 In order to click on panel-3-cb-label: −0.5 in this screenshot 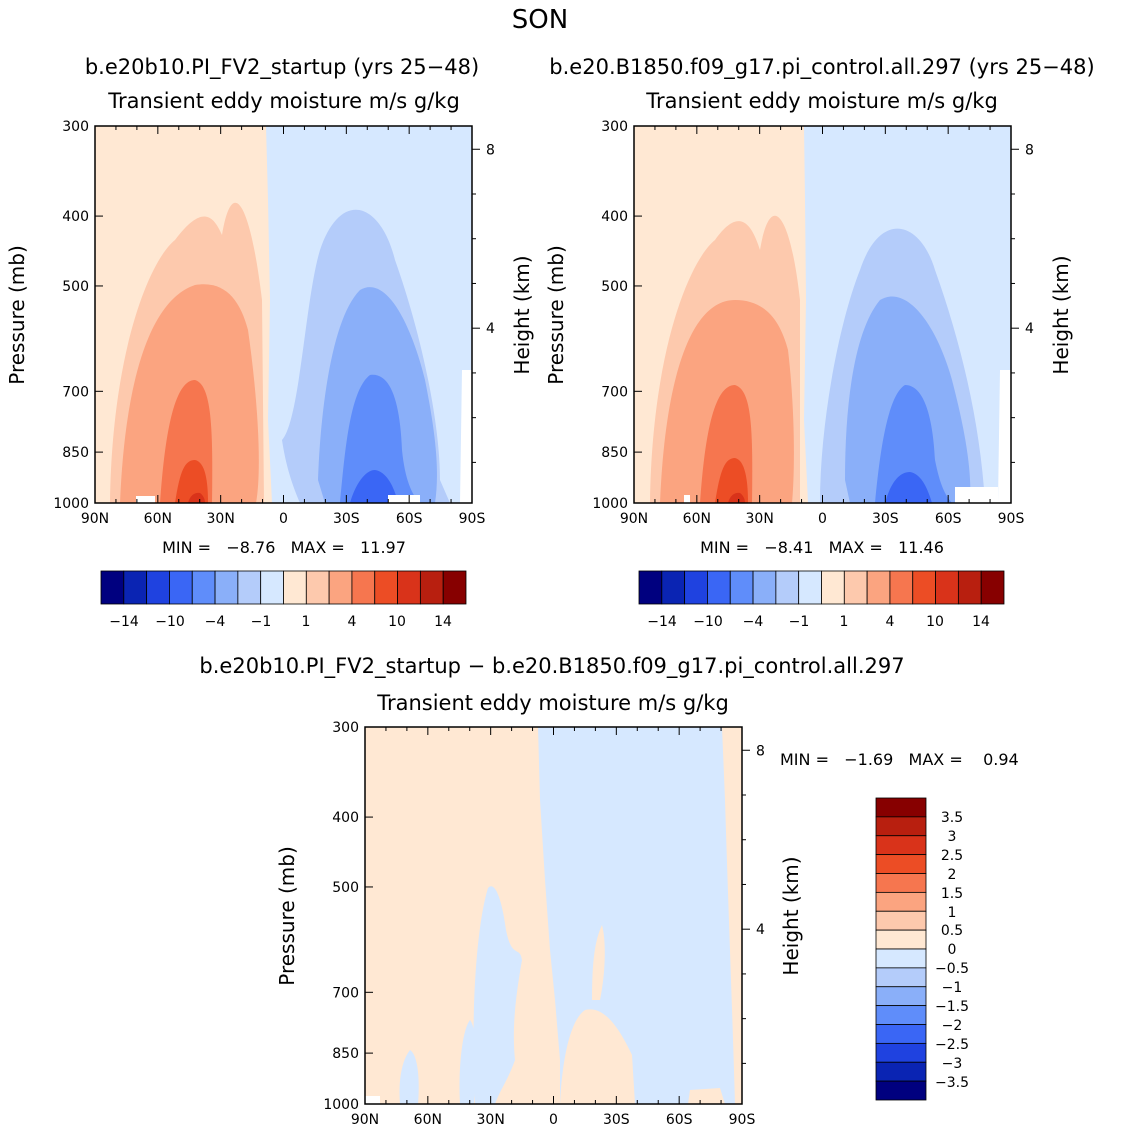, I will do `click(952, 969)`.